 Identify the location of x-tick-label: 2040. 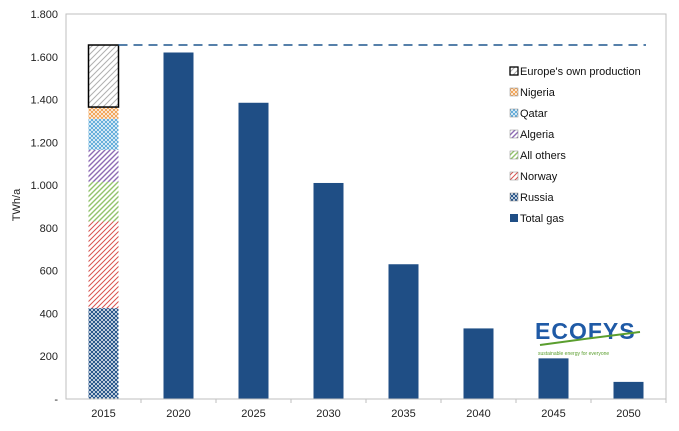
(478, 414).